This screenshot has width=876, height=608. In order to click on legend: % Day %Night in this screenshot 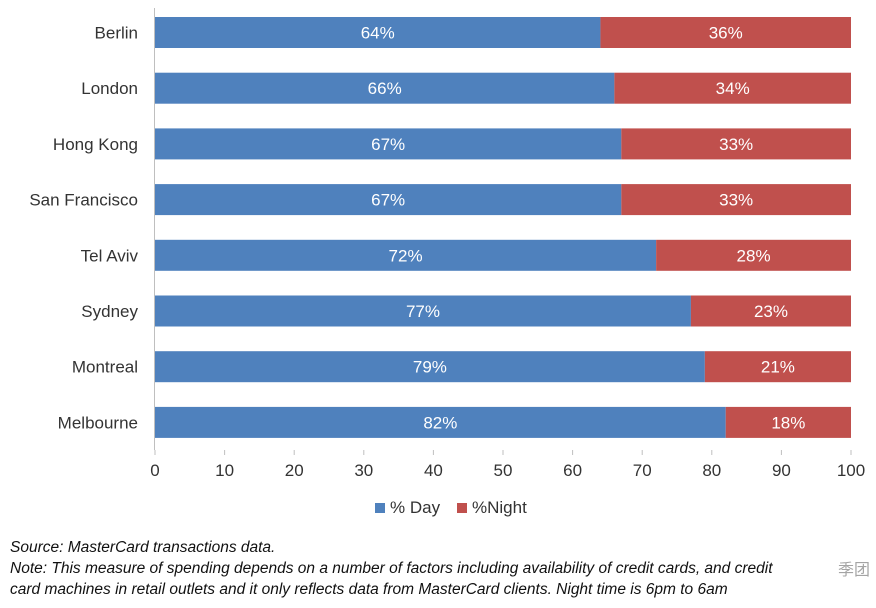, I will do `click(451, 507)`.